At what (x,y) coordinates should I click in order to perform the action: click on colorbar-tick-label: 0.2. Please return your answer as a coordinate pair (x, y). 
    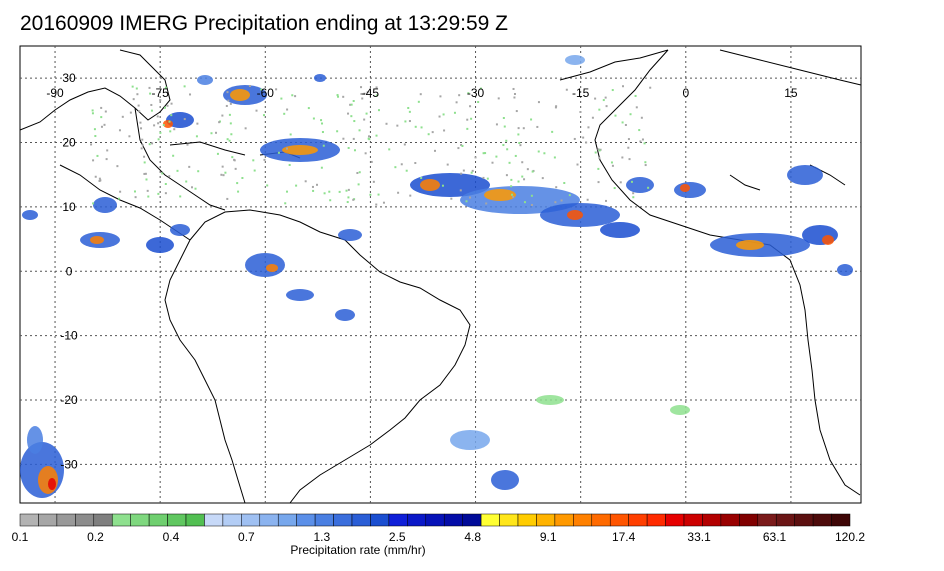
    Looking at the image, I should click on (95, 537).